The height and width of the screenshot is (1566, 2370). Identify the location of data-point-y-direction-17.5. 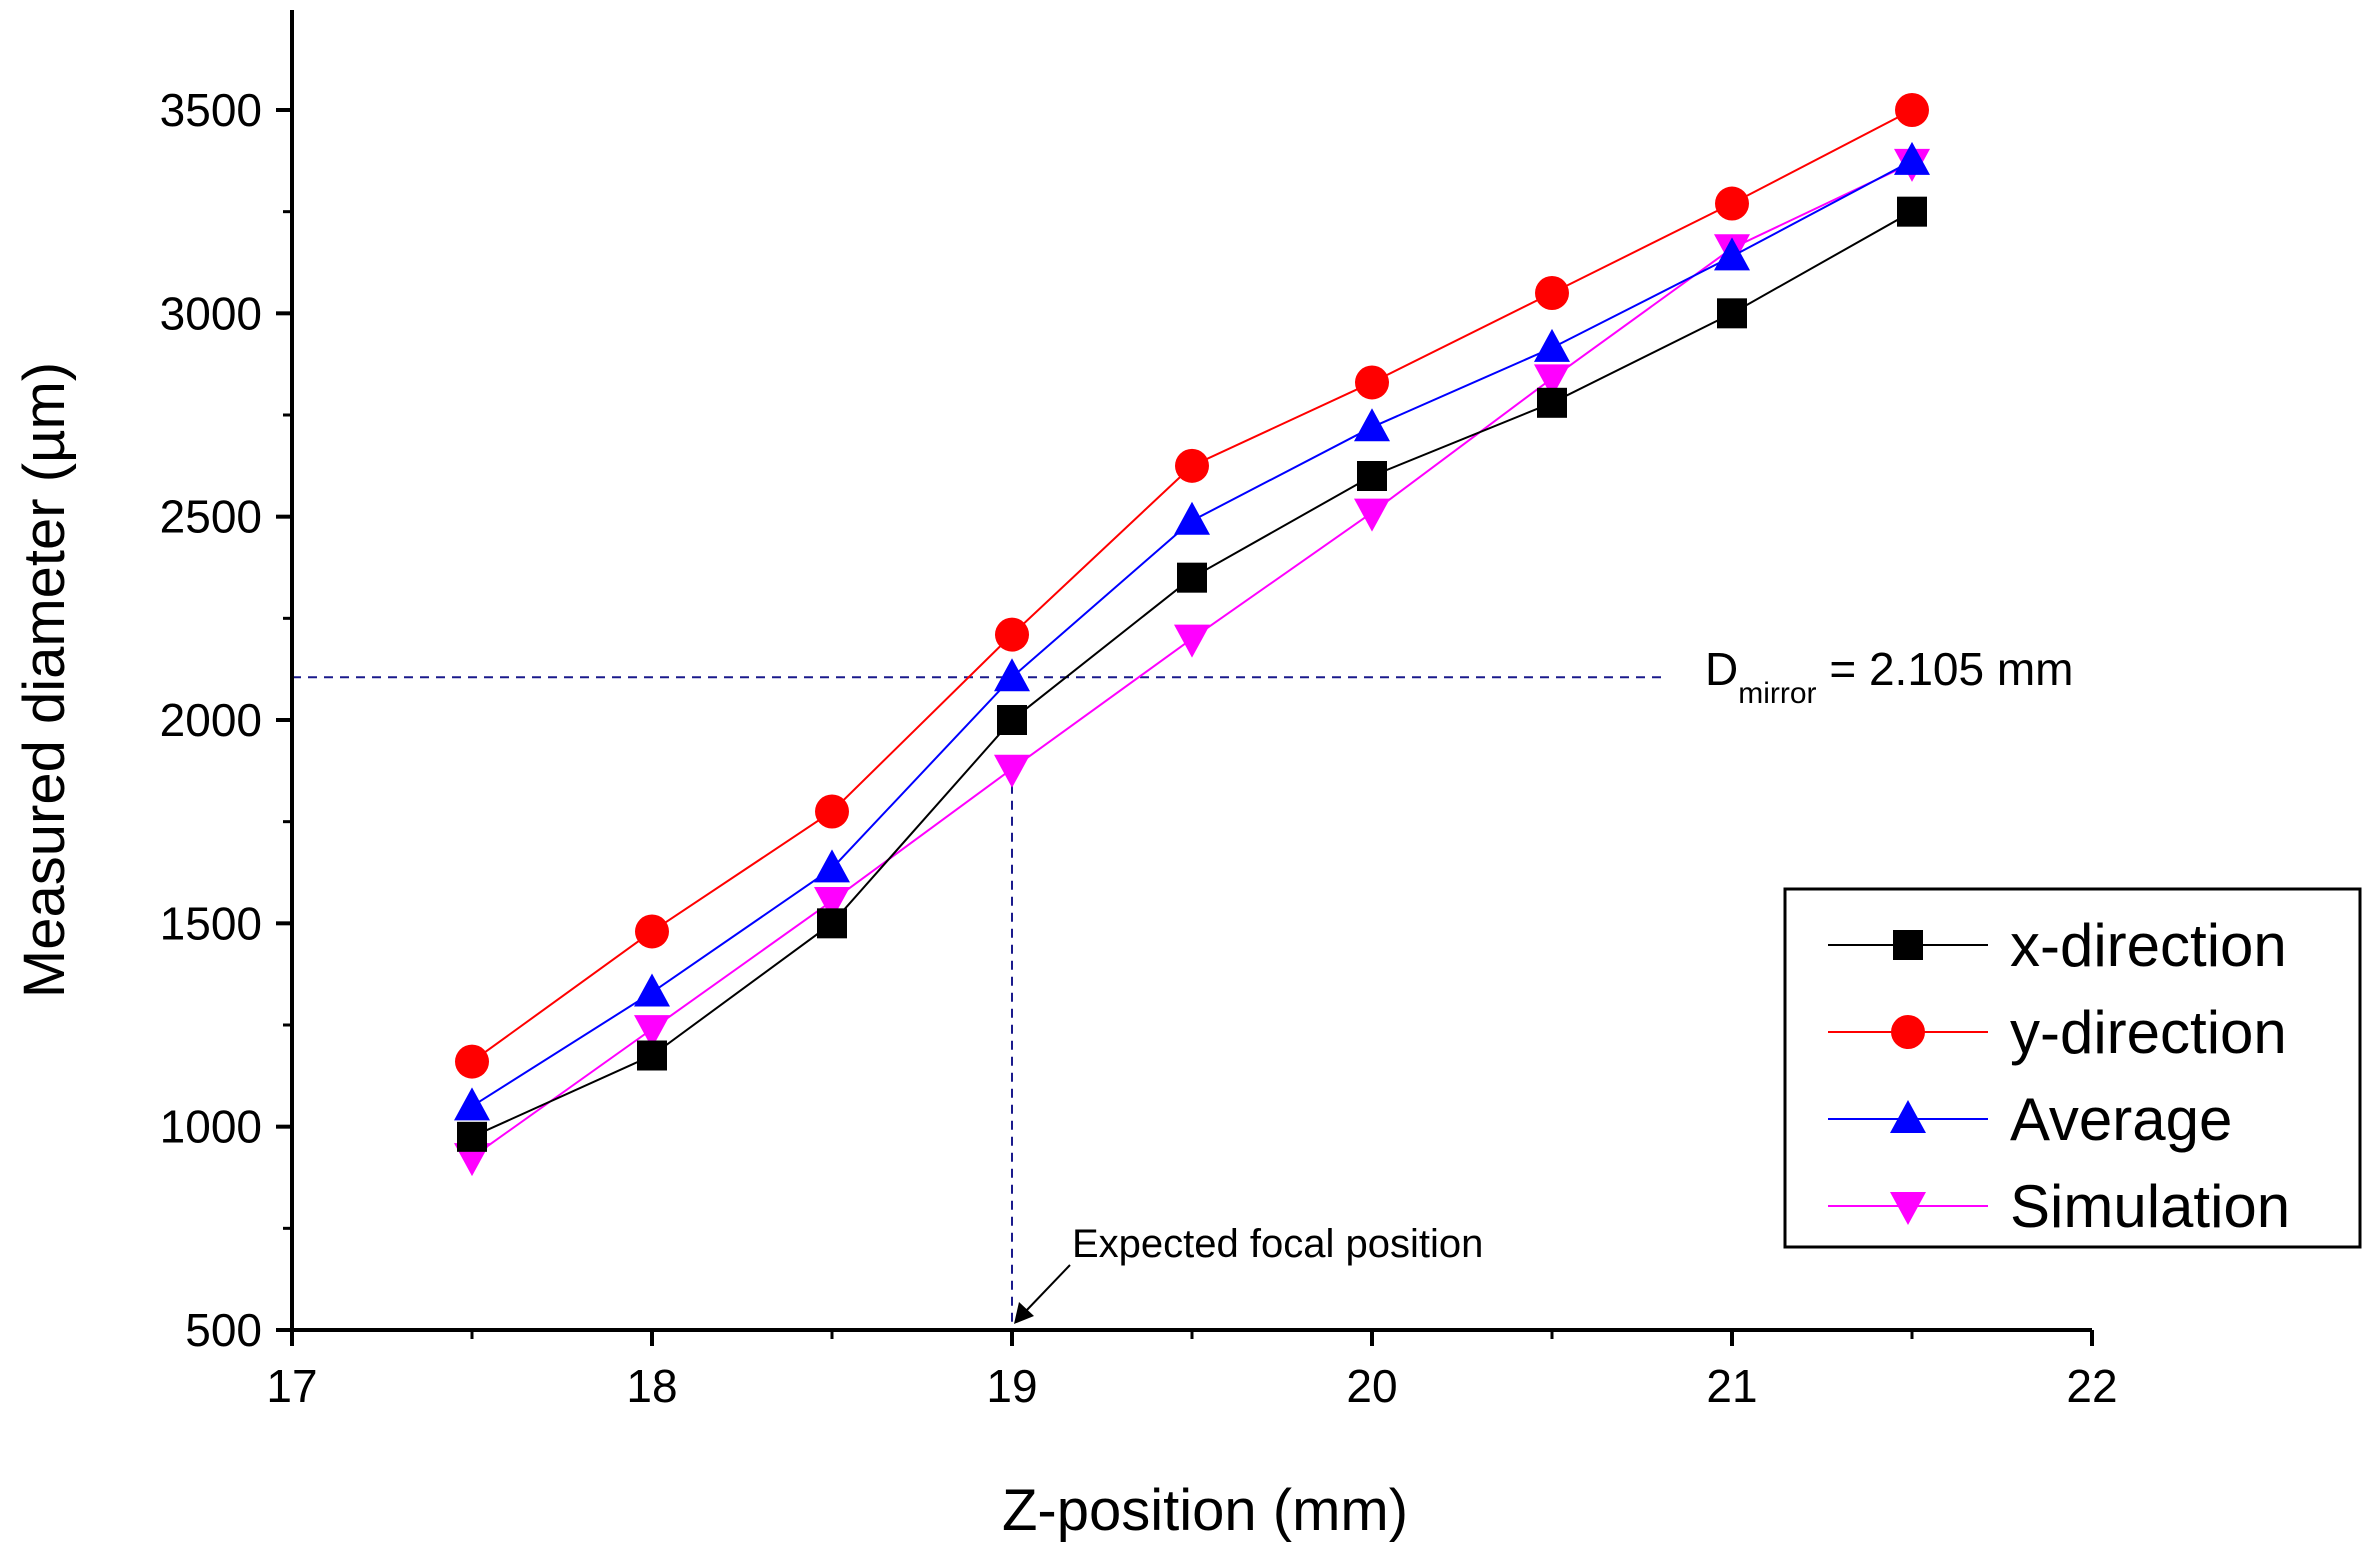
(472, 1061).